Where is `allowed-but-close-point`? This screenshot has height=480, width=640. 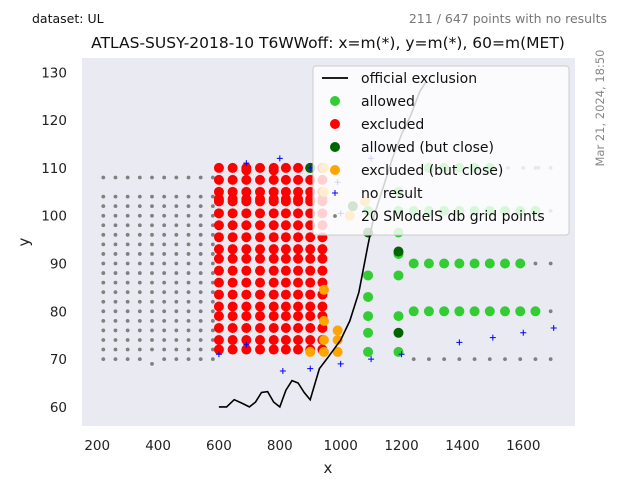 allowed-but-close-point is located at coordinates (398, 332).